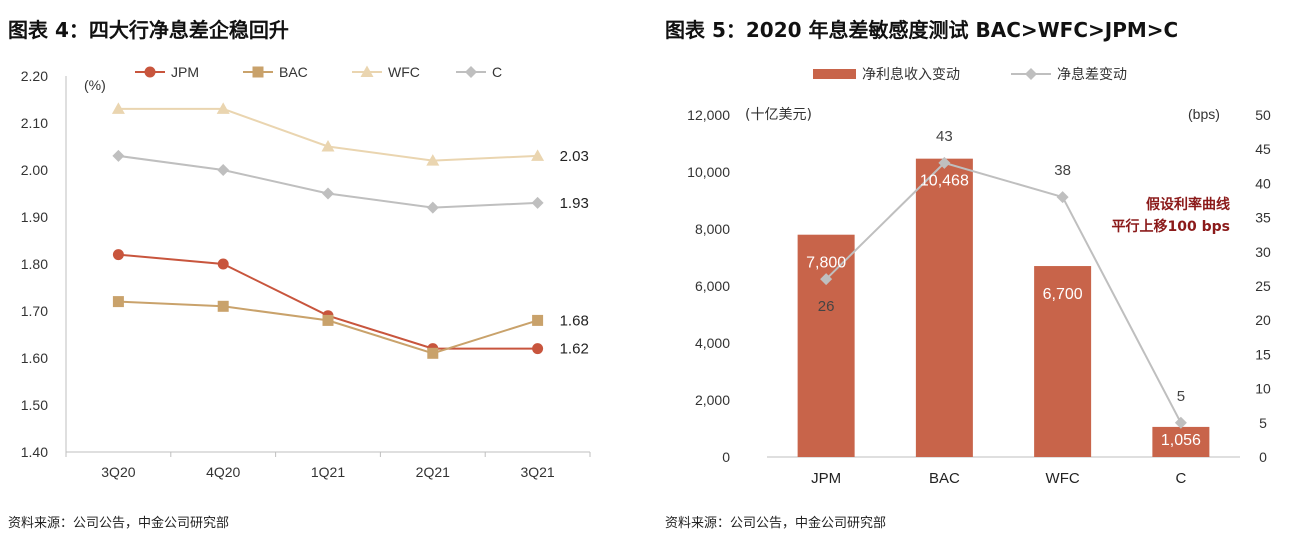 This screenshot has height=540, width=1291. I want to click on x-tick-label: 1Q21, so click(328, 472).